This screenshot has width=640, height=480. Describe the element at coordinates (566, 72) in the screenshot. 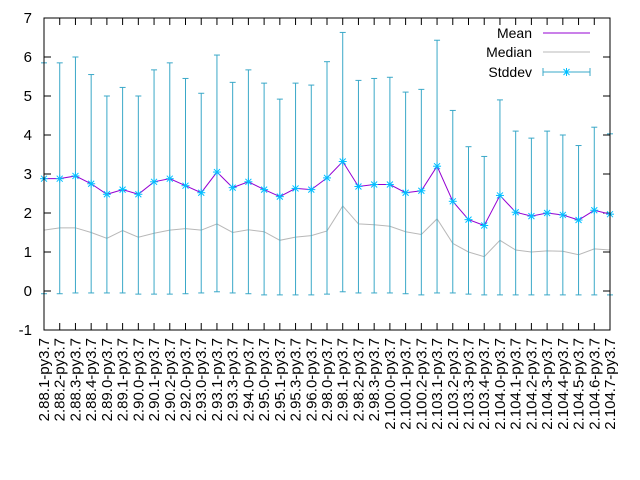

I see `legend-star-marker` at that location.